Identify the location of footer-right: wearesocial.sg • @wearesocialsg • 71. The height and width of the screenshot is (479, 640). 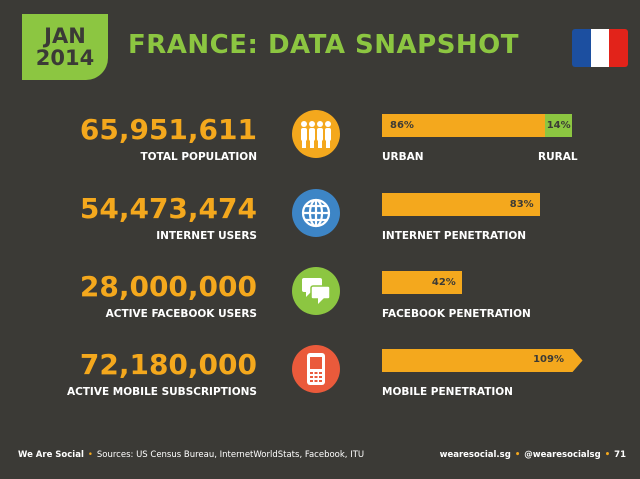
(532, 455).